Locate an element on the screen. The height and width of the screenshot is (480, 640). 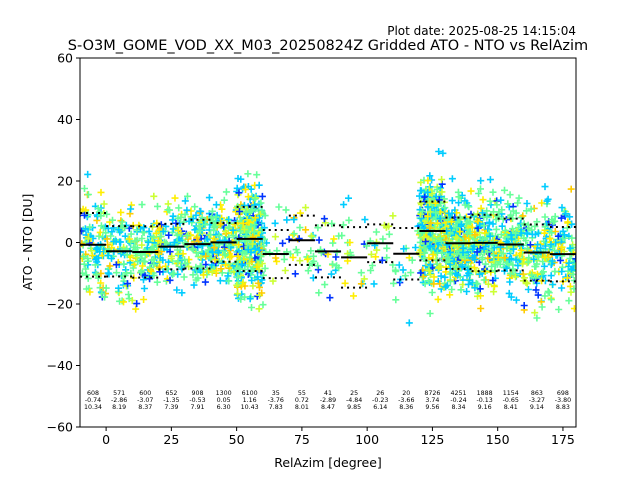
bin-mean-label: -4.84 is located at coordinates (354, 400).